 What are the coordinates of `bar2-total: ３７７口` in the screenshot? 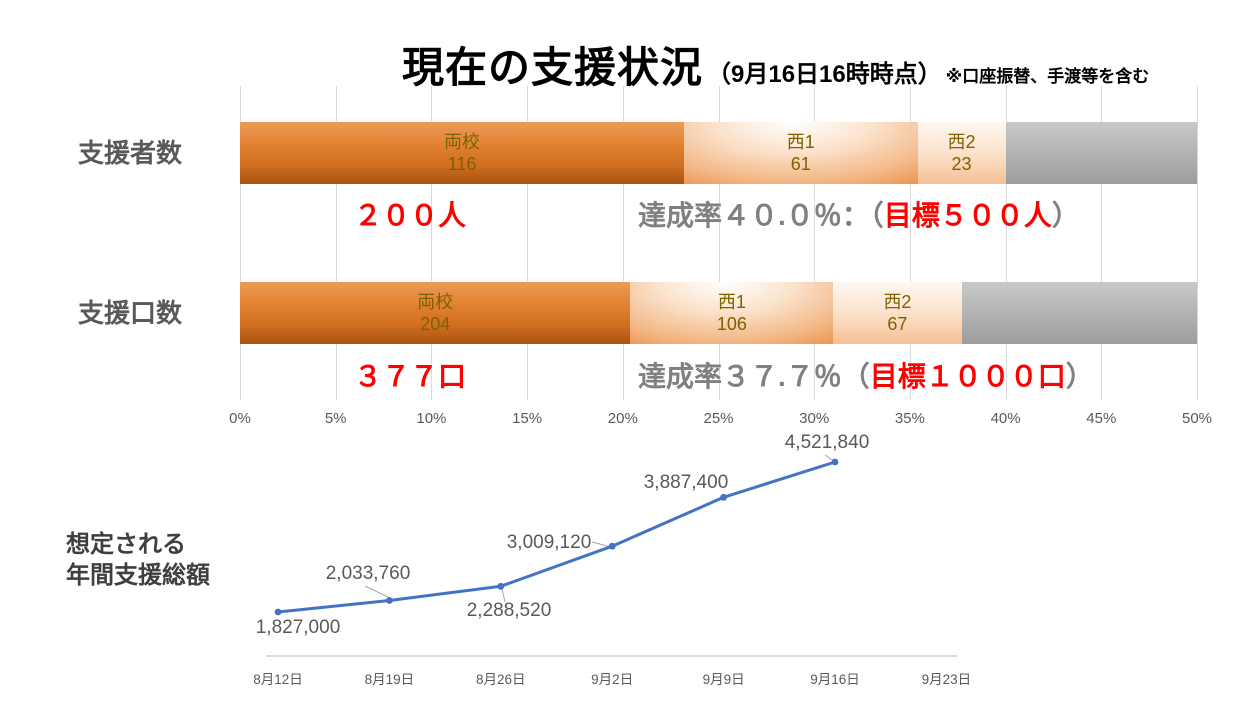 It's located at (409, 376).